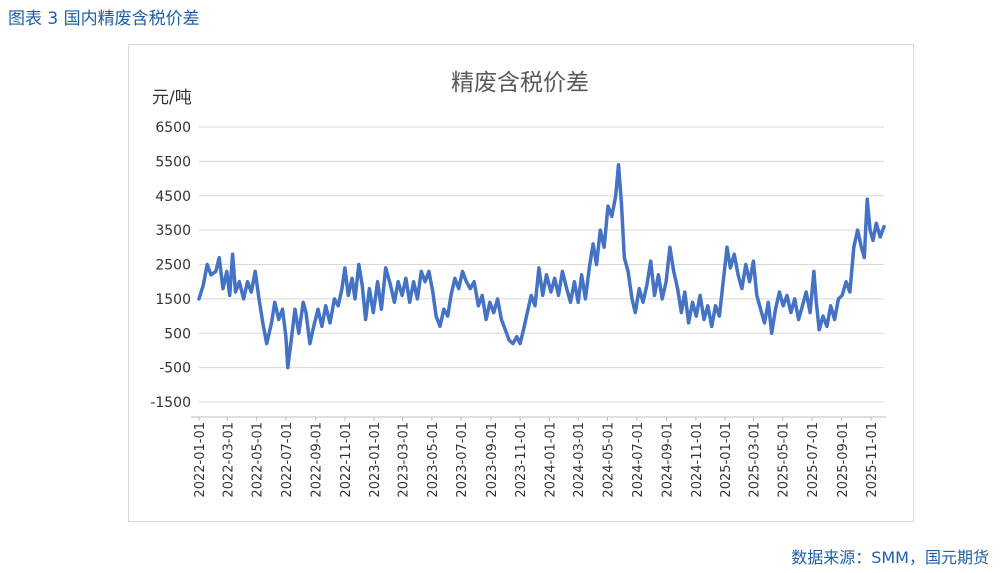  What do you see at coordinates (200, 460) in the screenshot?
I see `x-tick-label: 2022-01-01` at bounding box center [200, 460].